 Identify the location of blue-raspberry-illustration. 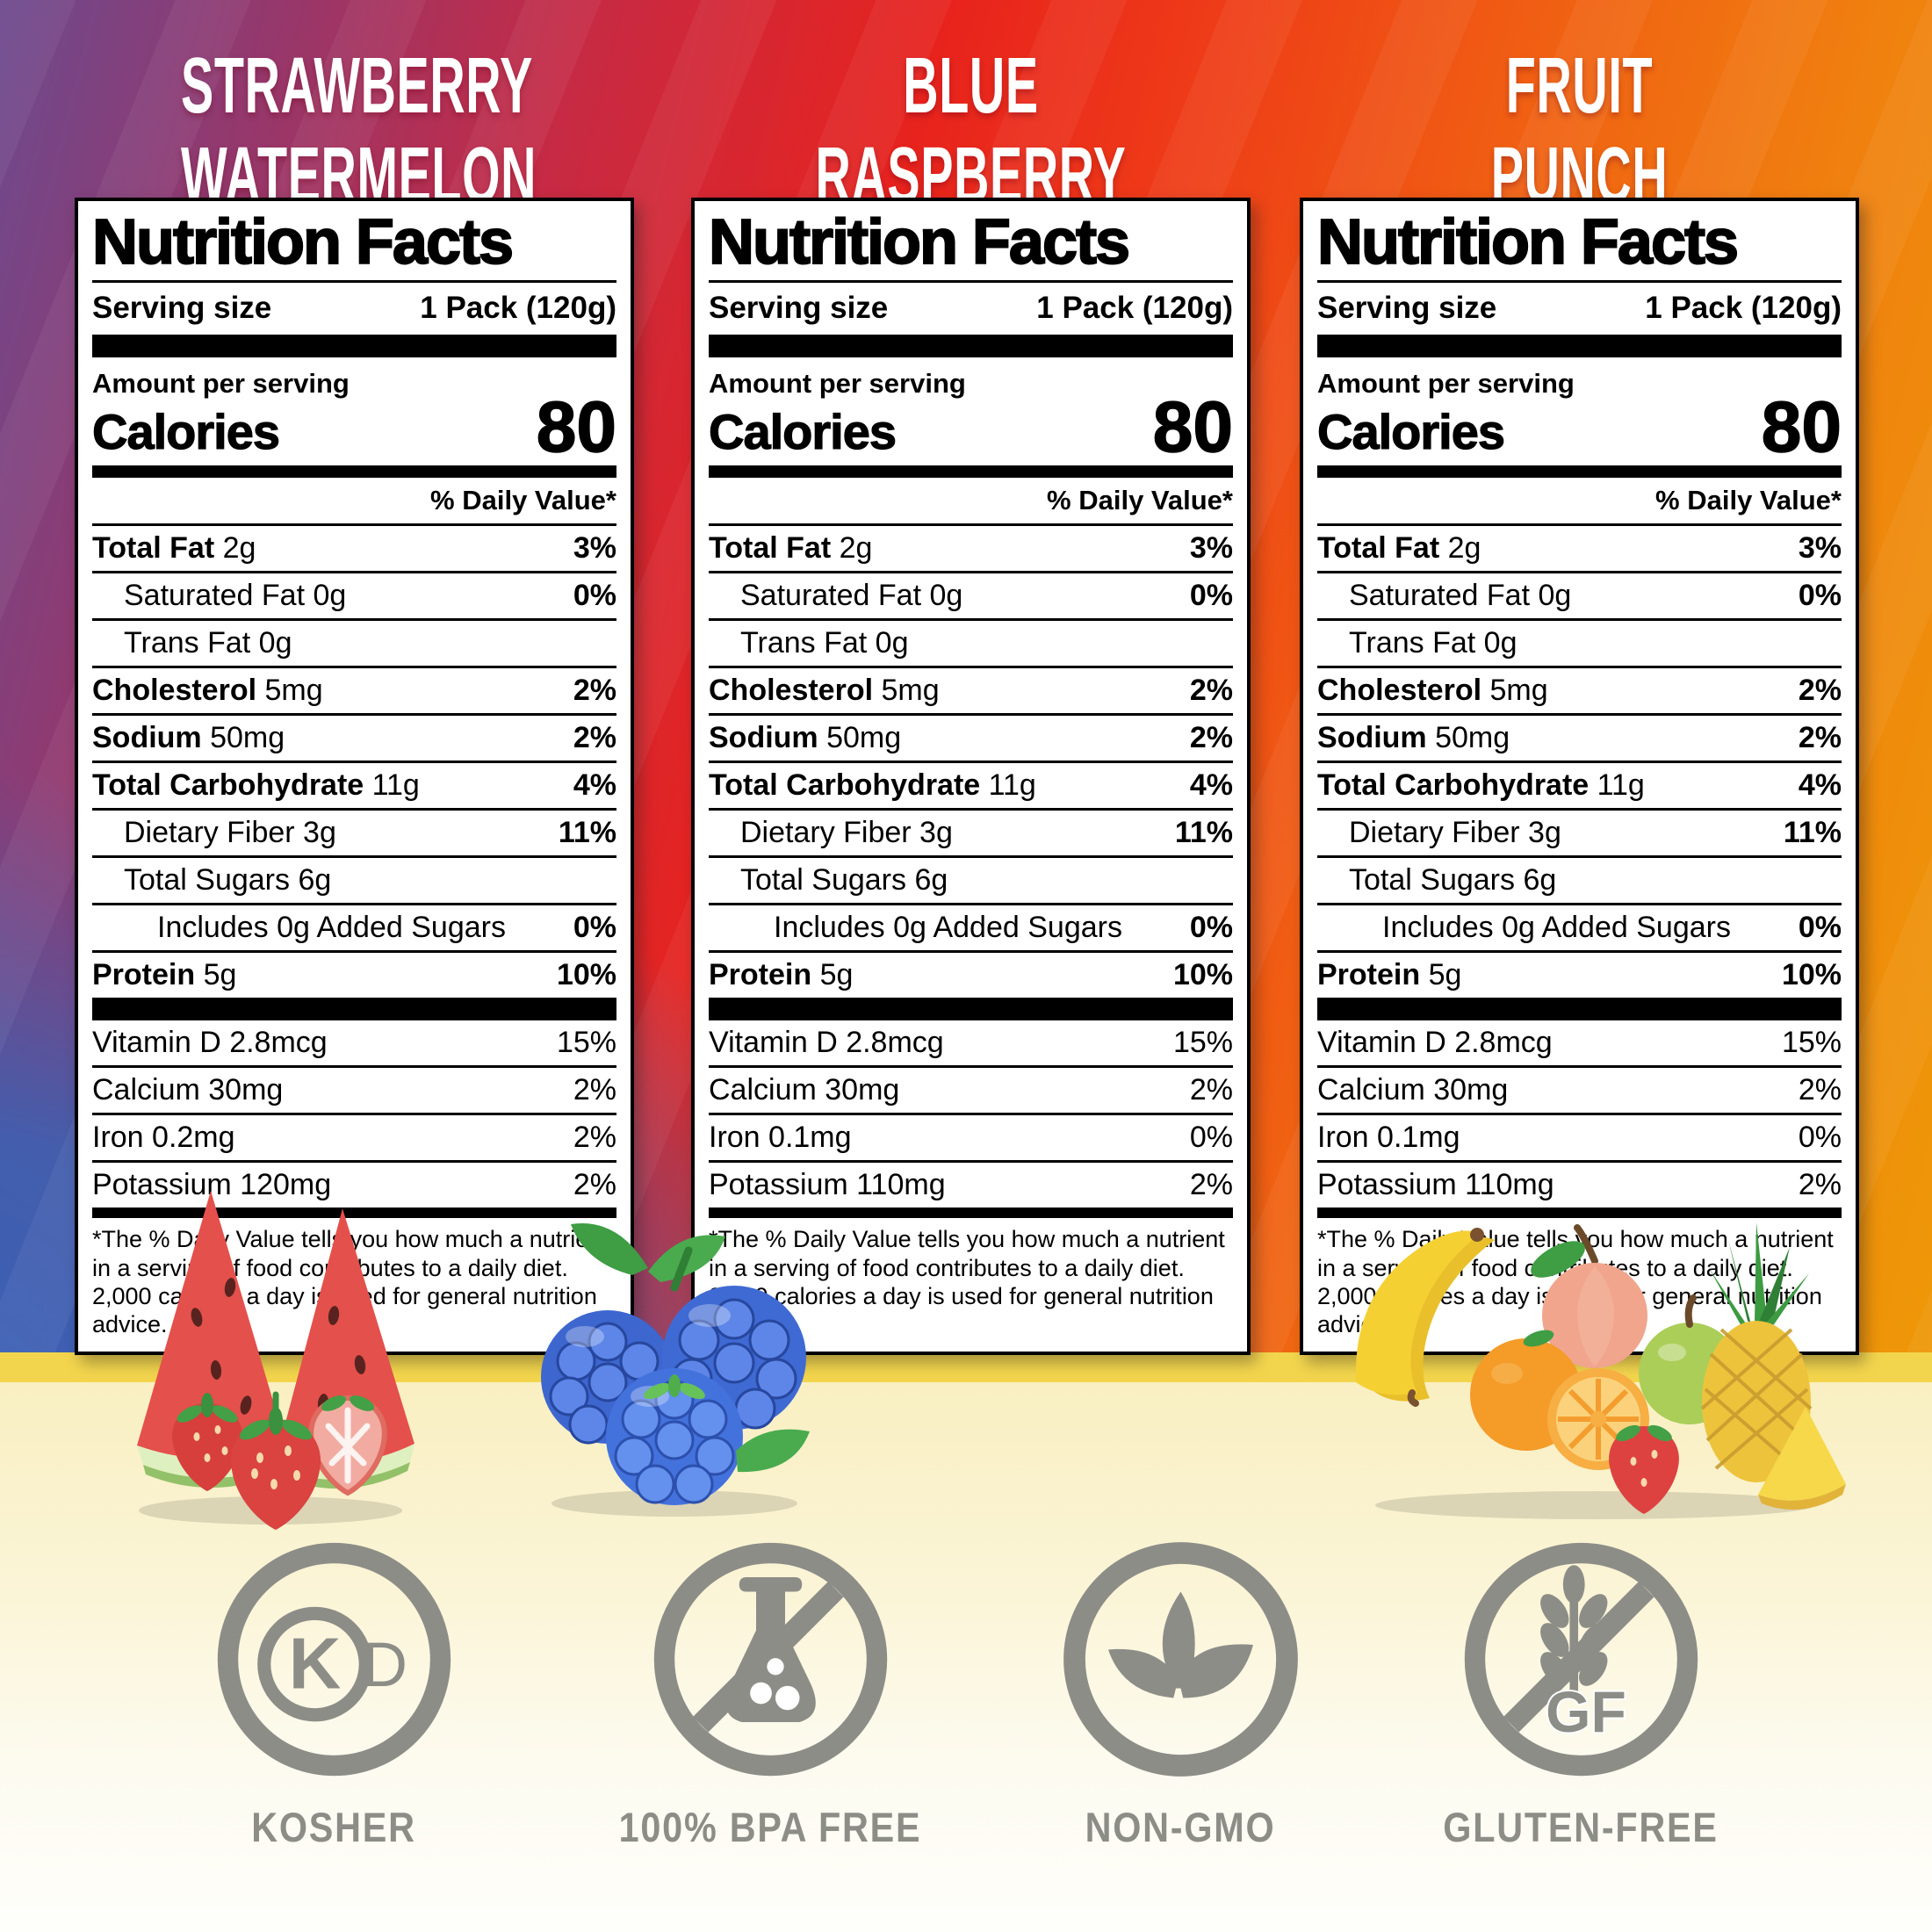
(676, 1370).